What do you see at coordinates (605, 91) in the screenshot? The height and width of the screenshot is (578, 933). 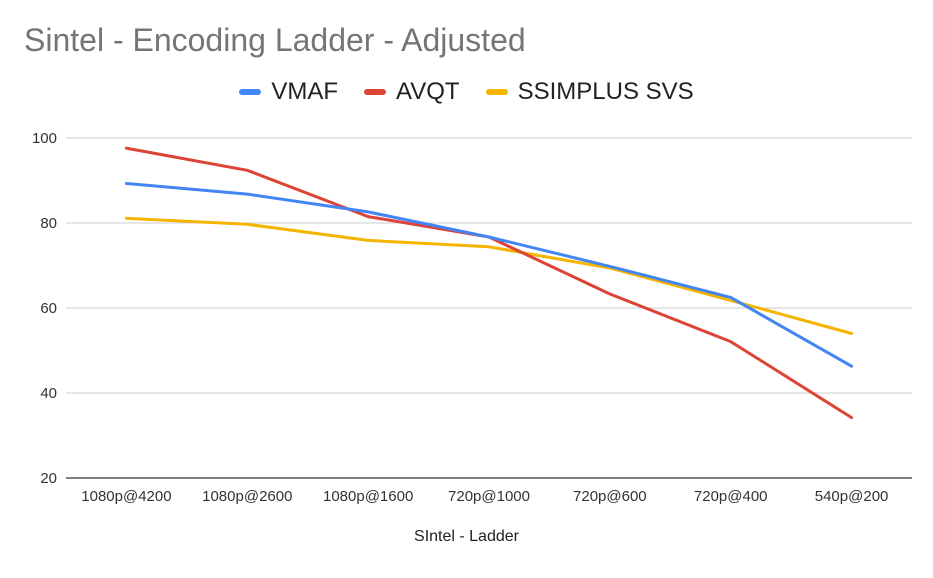 I see `legend-label-ssimplus-svs: SSIMPLUS SVS` at bounding box center [605, 91].